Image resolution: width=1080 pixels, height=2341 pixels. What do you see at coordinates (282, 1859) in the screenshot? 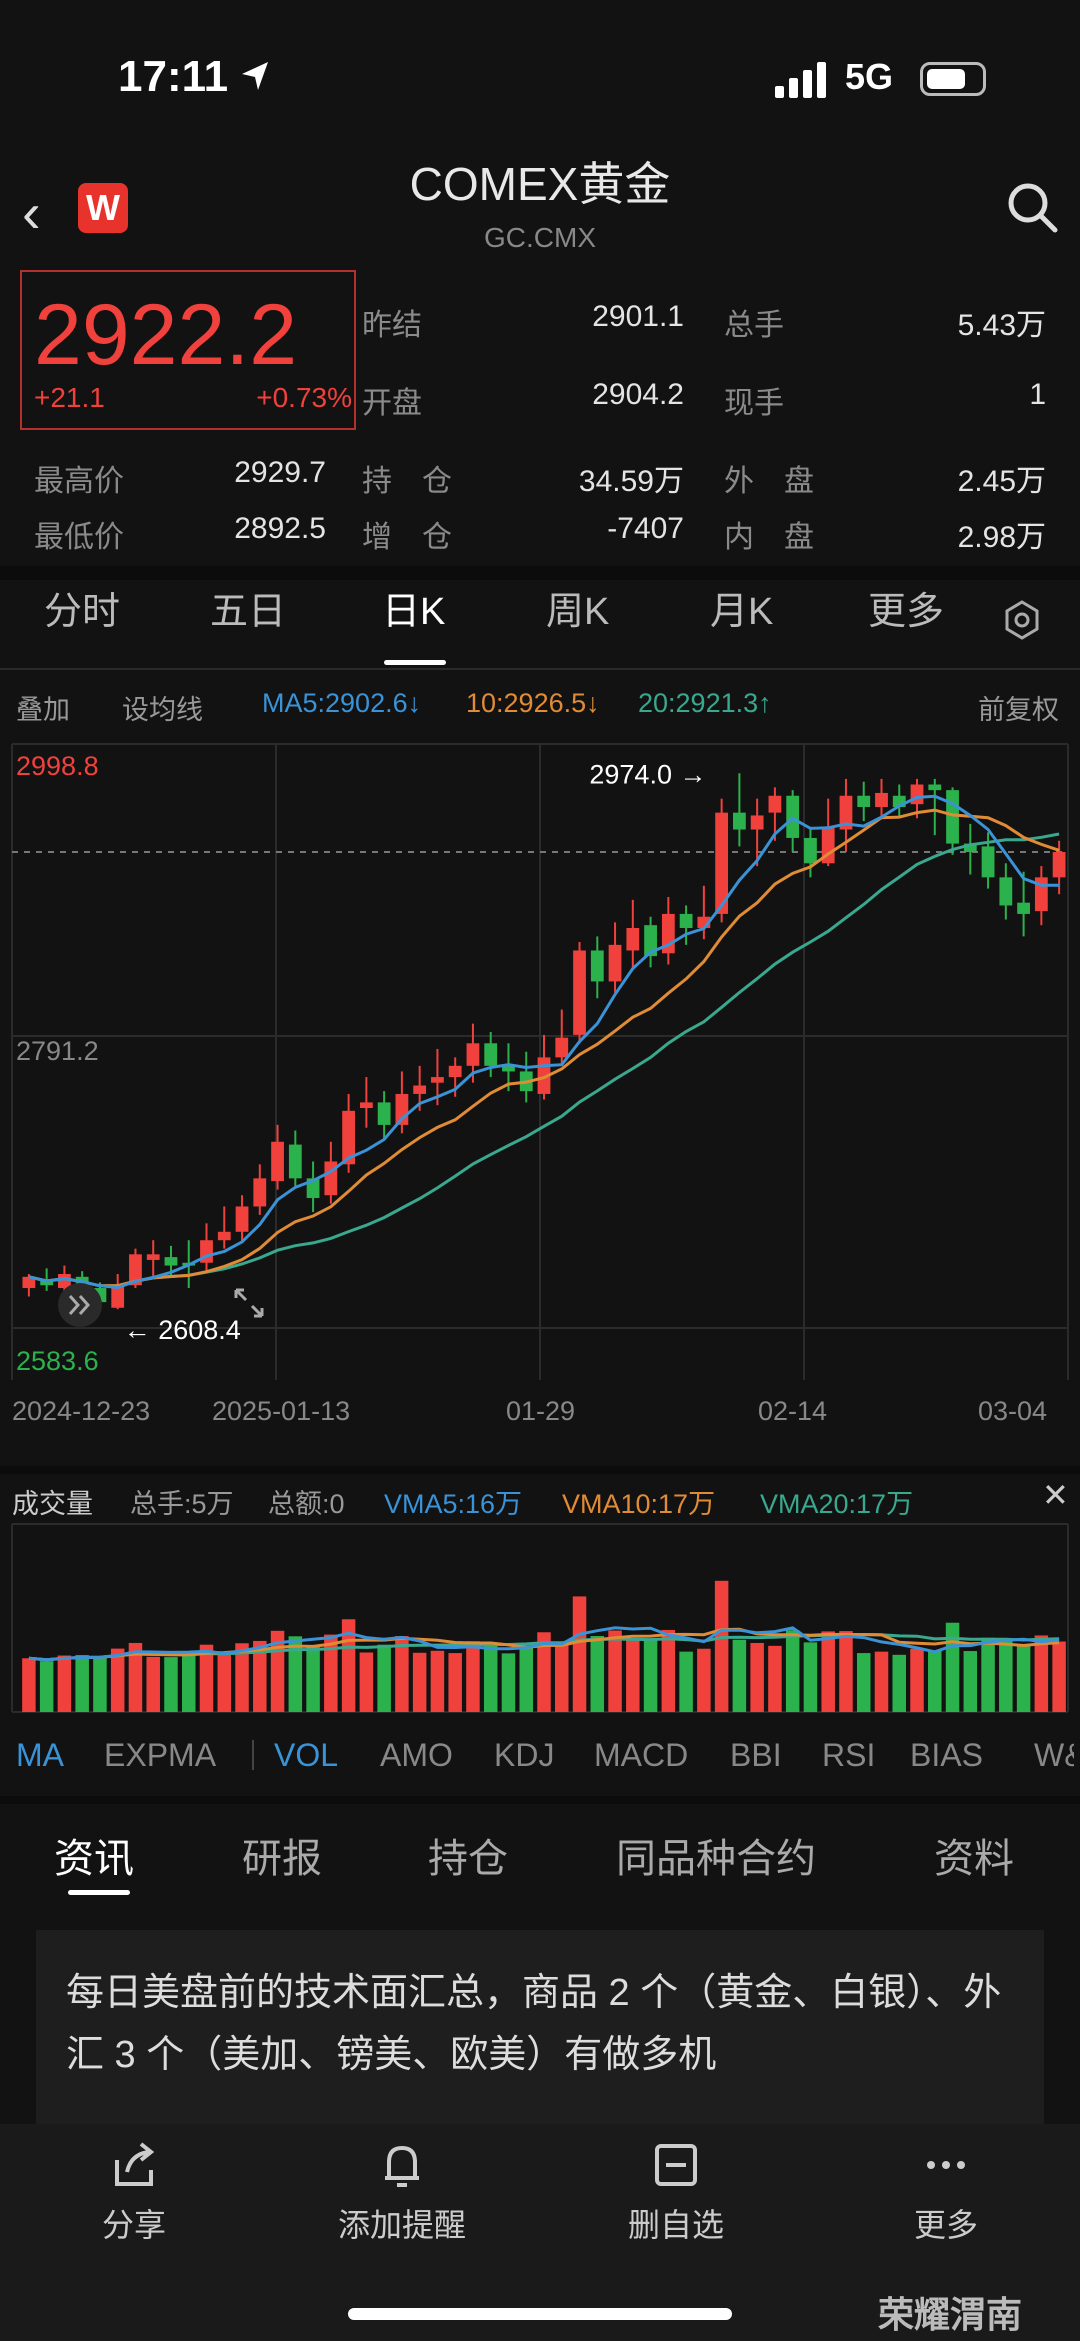
I see `tab-research: 研报` at bounding box center [282, 1859].